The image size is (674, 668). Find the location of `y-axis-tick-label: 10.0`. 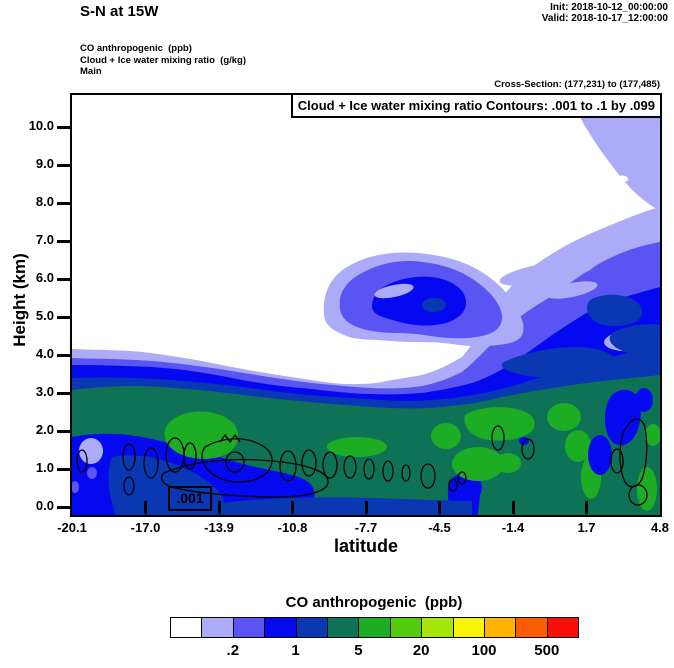

y-axis-tick-label: 10.0 is located at coordinates (41, 125).